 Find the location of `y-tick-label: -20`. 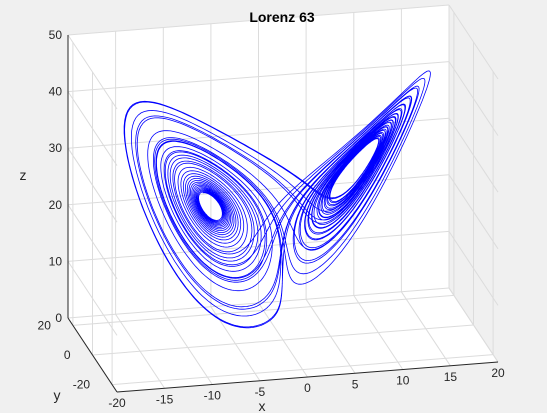

y-tick-label: -20 is located at coordinates (82, 385).